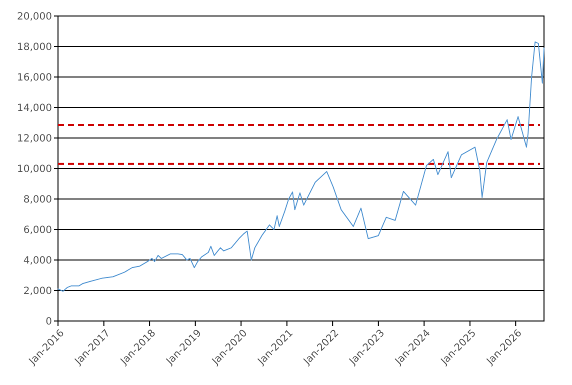  I want to click on y-tick-label: 18,000, so click(34, 47).